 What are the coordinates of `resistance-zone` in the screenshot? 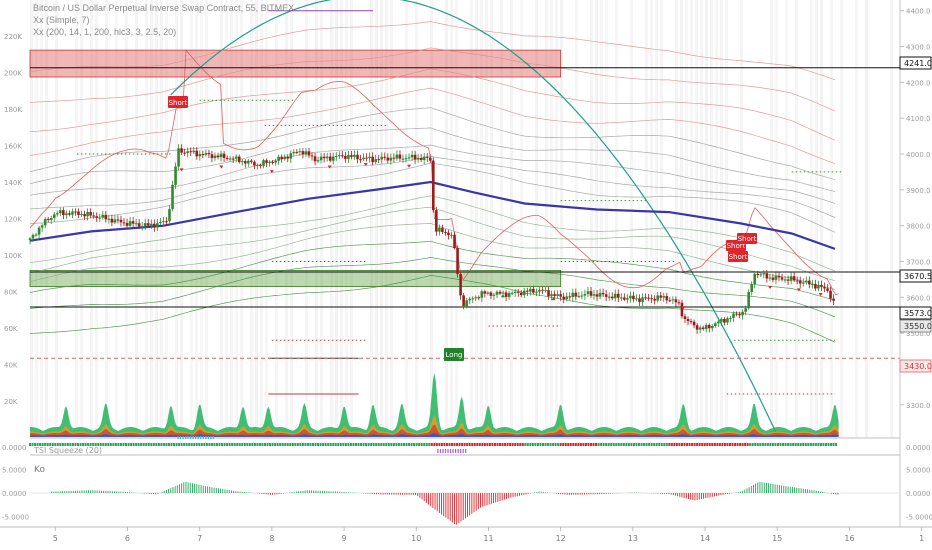 It's located at (295, 63).